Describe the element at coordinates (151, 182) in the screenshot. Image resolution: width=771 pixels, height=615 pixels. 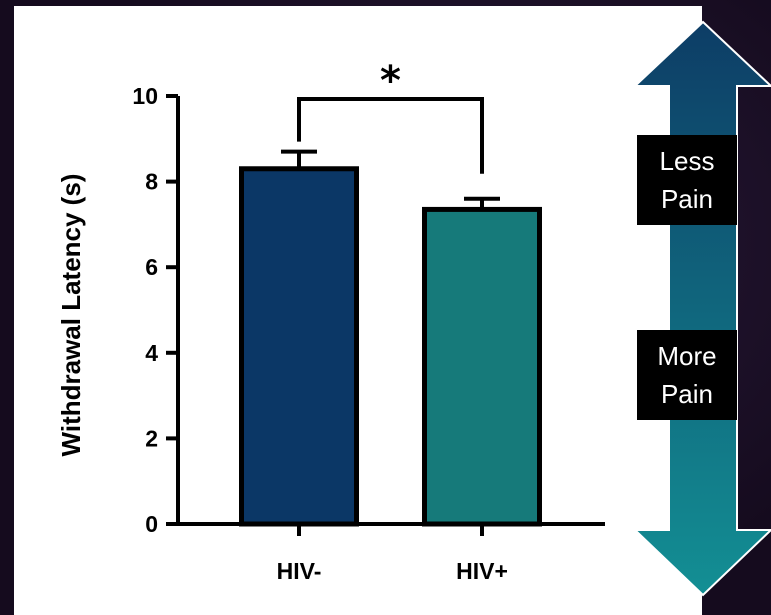
I see `y-tick-label: 8` at that location.